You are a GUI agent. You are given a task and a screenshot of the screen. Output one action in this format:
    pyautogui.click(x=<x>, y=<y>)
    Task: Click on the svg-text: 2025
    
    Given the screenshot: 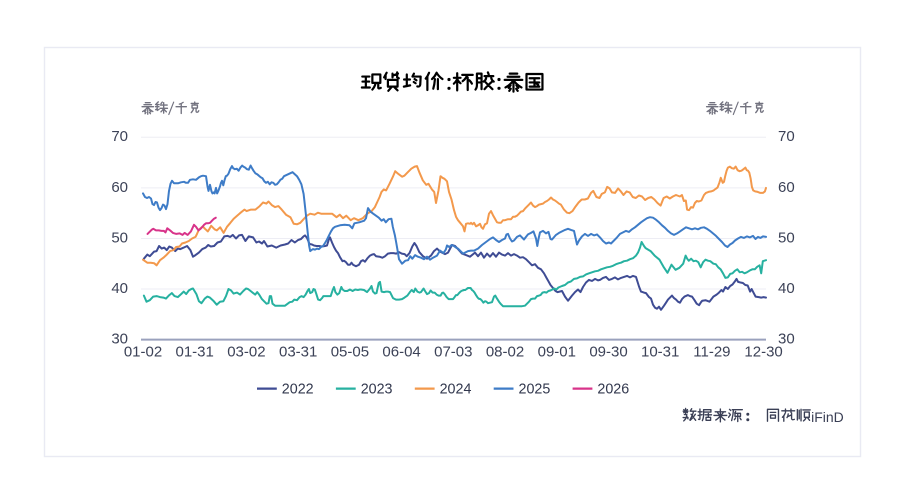 What is the action you would take?
    pyautogui.click(x=535, y=390)
    